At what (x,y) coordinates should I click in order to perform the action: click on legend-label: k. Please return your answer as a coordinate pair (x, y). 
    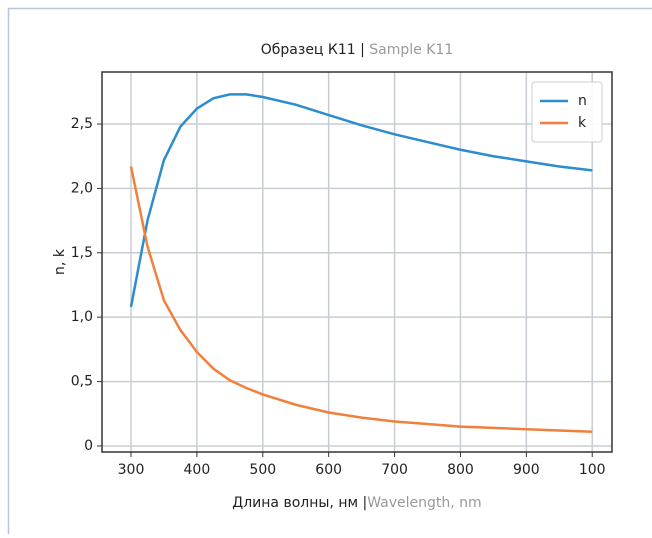
    Looking at the image, I should click on (582, 123).